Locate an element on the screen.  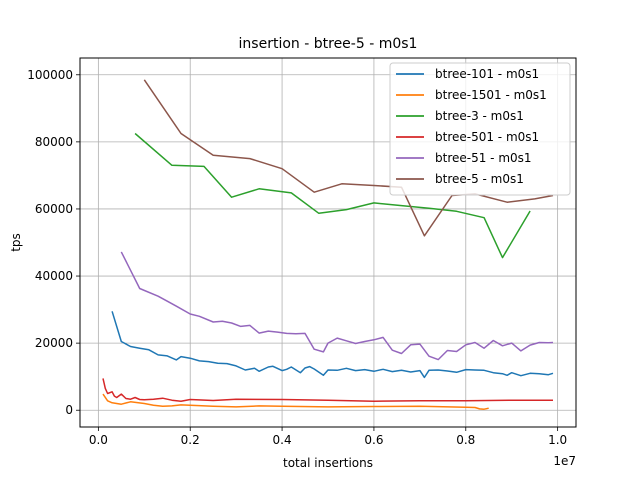
x-axis-label: total insertions is located at coordinates (328, 463).